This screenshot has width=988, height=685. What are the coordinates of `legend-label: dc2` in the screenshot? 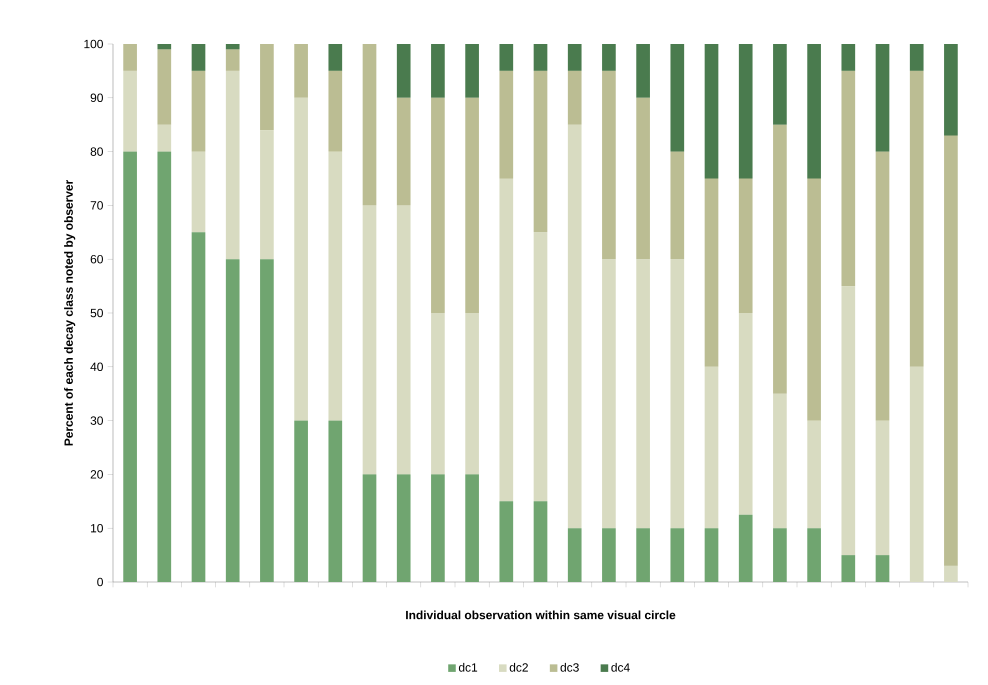 It's located at (519, 667).